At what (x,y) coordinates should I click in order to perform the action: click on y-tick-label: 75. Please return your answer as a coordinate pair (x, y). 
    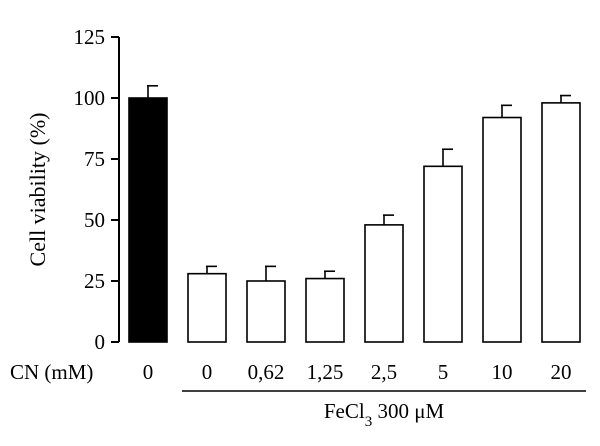
    Looking at the image, I should click on (94, 159).